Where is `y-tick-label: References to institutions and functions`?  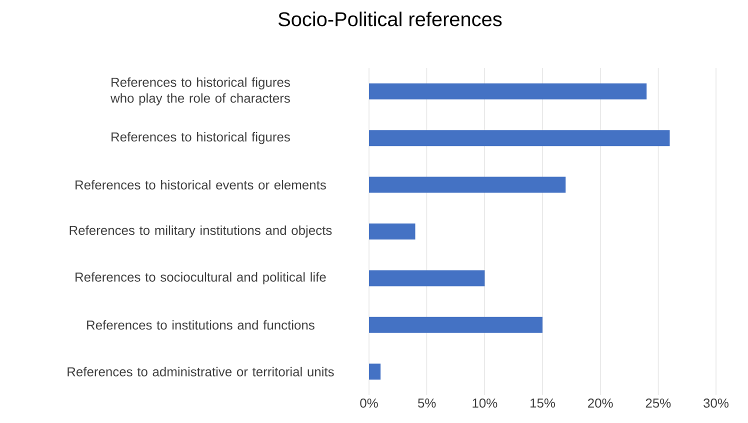
y-tick-label: References to institutions and functions is located at coordinates (200, 325).